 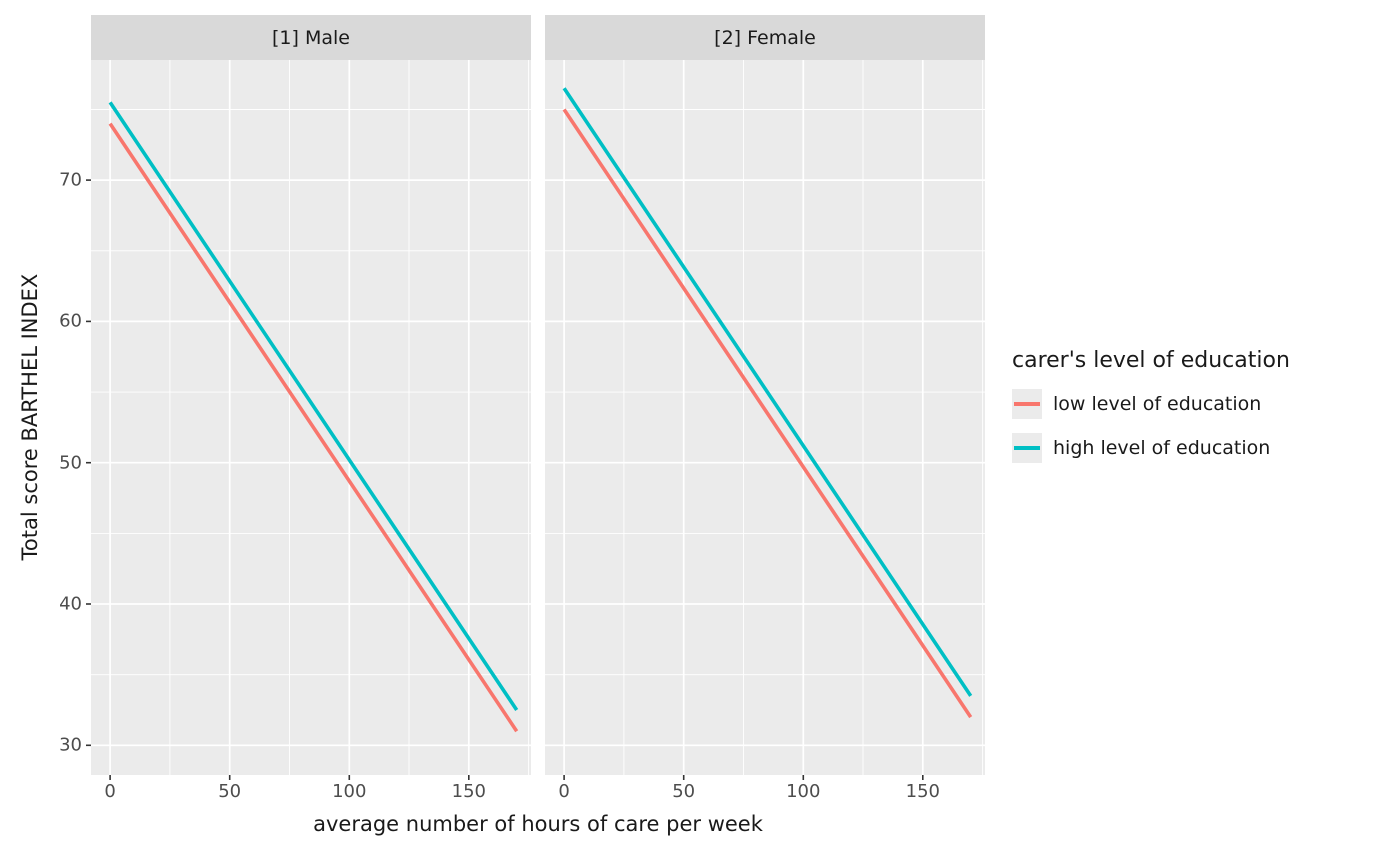 I want to click on facet-strip-male-label: [1] Male, so click(x=311, y=37).